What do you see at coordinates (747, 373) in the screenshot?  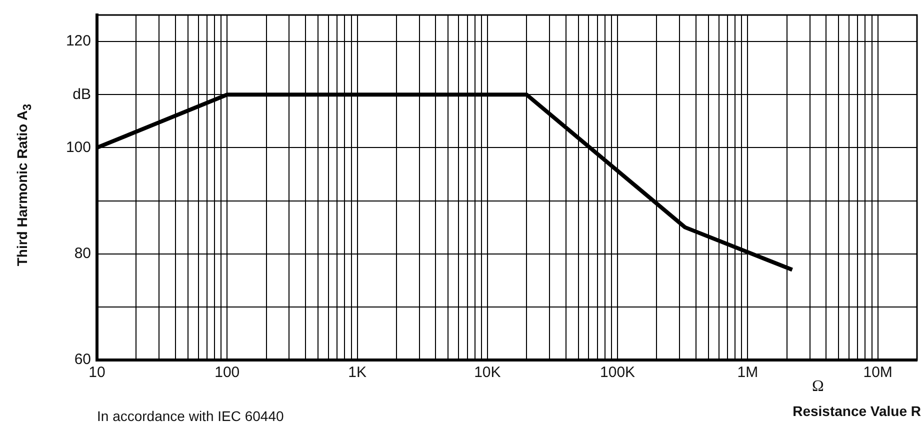 I see `x-tick-label: 1M` at bounding box center [747, 373].